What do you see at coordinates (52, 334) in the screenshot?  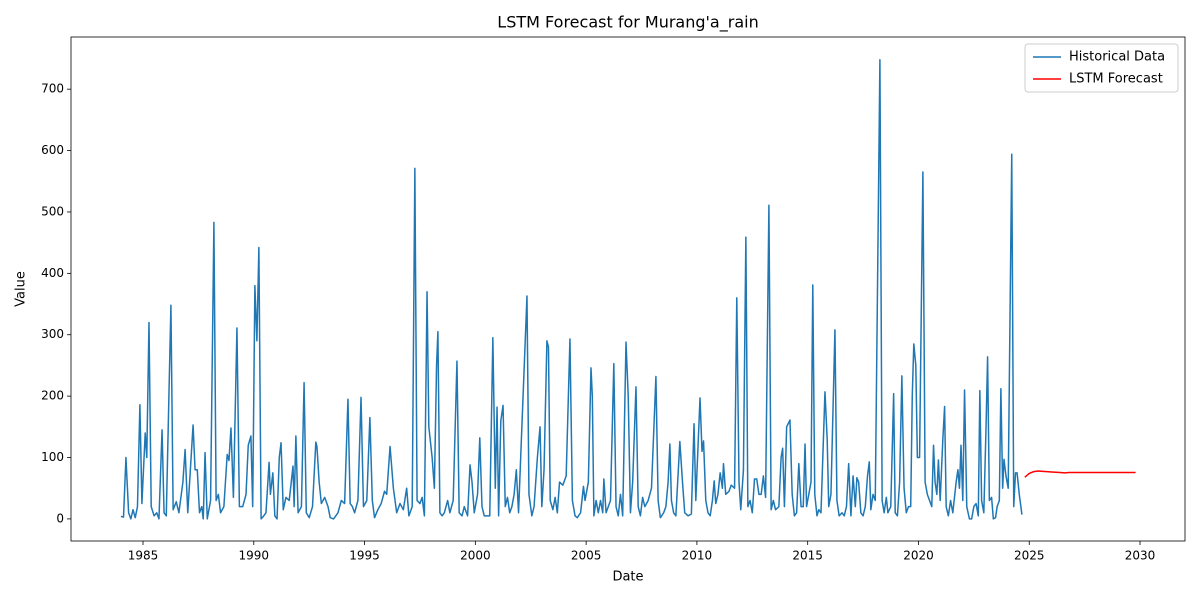 I see `y-tick-label: 300` at bounding box center [52, 334].